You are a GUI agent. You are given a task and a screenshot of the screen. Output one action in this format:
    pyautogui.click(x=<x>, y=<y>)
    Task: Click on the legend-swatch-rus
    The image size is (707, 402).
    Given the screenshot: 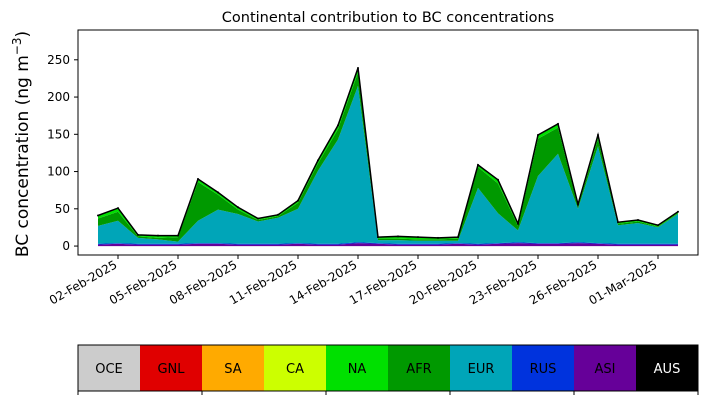 What is the action you would take?
    pyautogui.click(x=543, y=368)
    